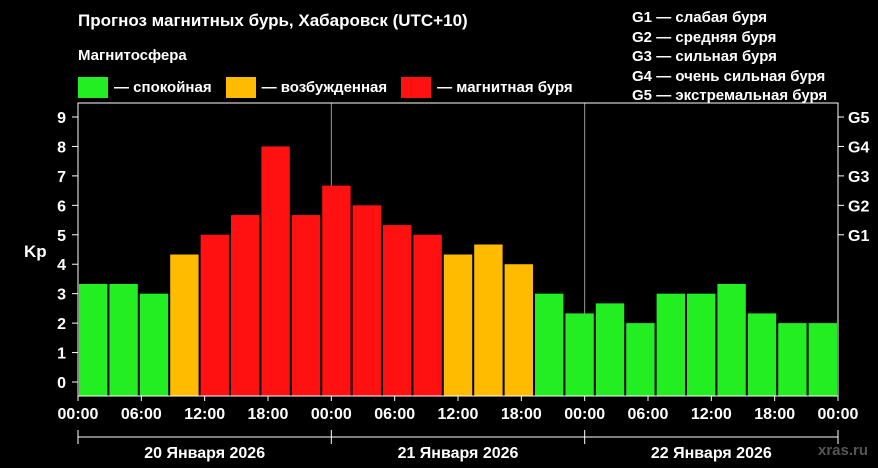  Describe the element at coordinates (716, 37) in the screenshot. I see `gscale-label: — средняя буря` at that location.